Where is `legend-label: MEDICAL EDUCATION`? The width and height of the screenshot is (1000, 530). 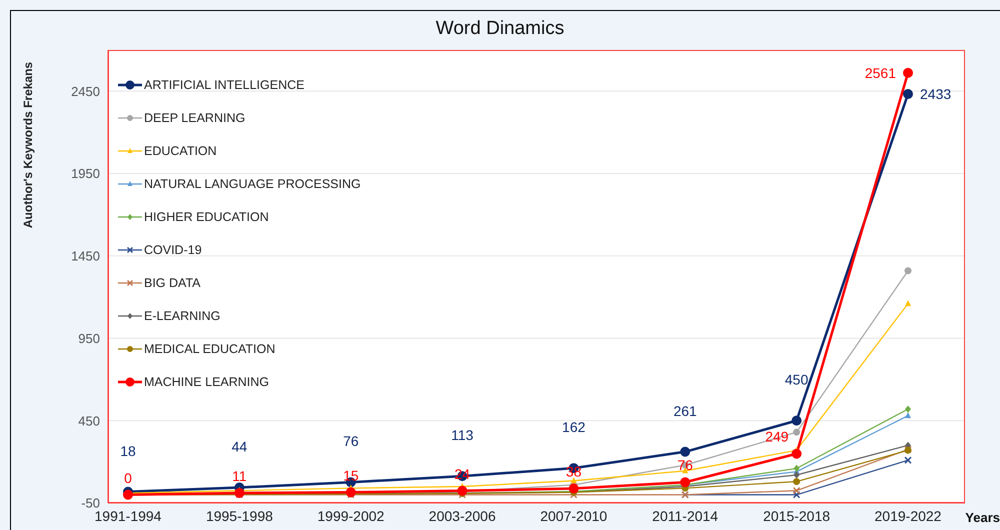
legend-label: MEDICAL EDUCATION is located at coordinates (210, 349).